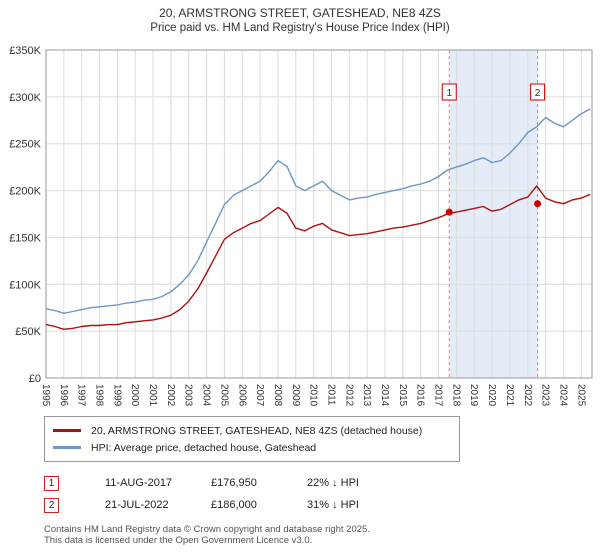  I want to click on svg-text: 1999, so click(116, 395).